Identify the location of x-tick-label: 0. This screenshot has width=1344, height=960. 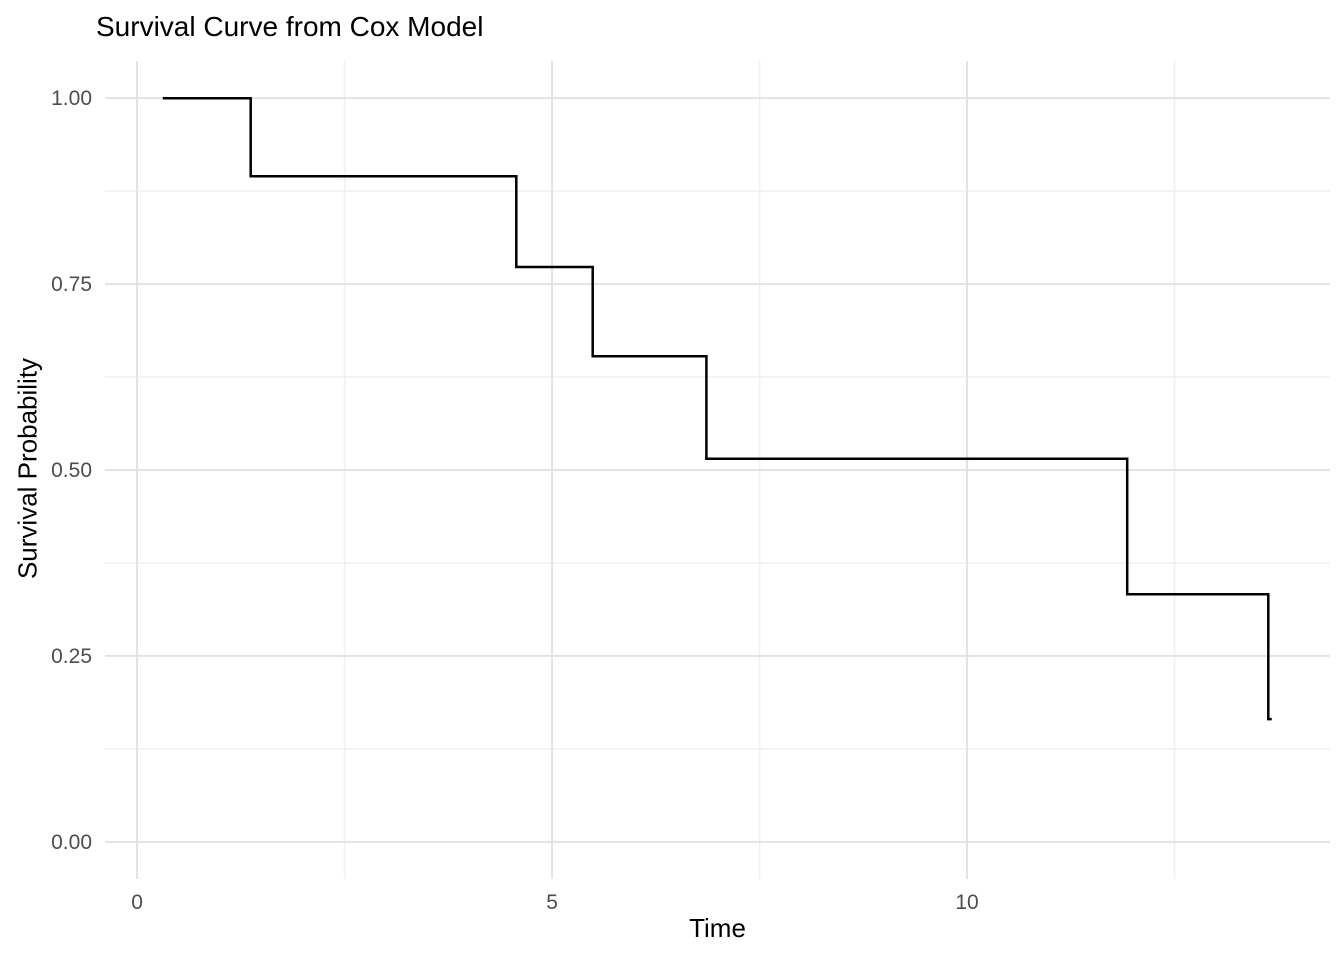
(137, 902).